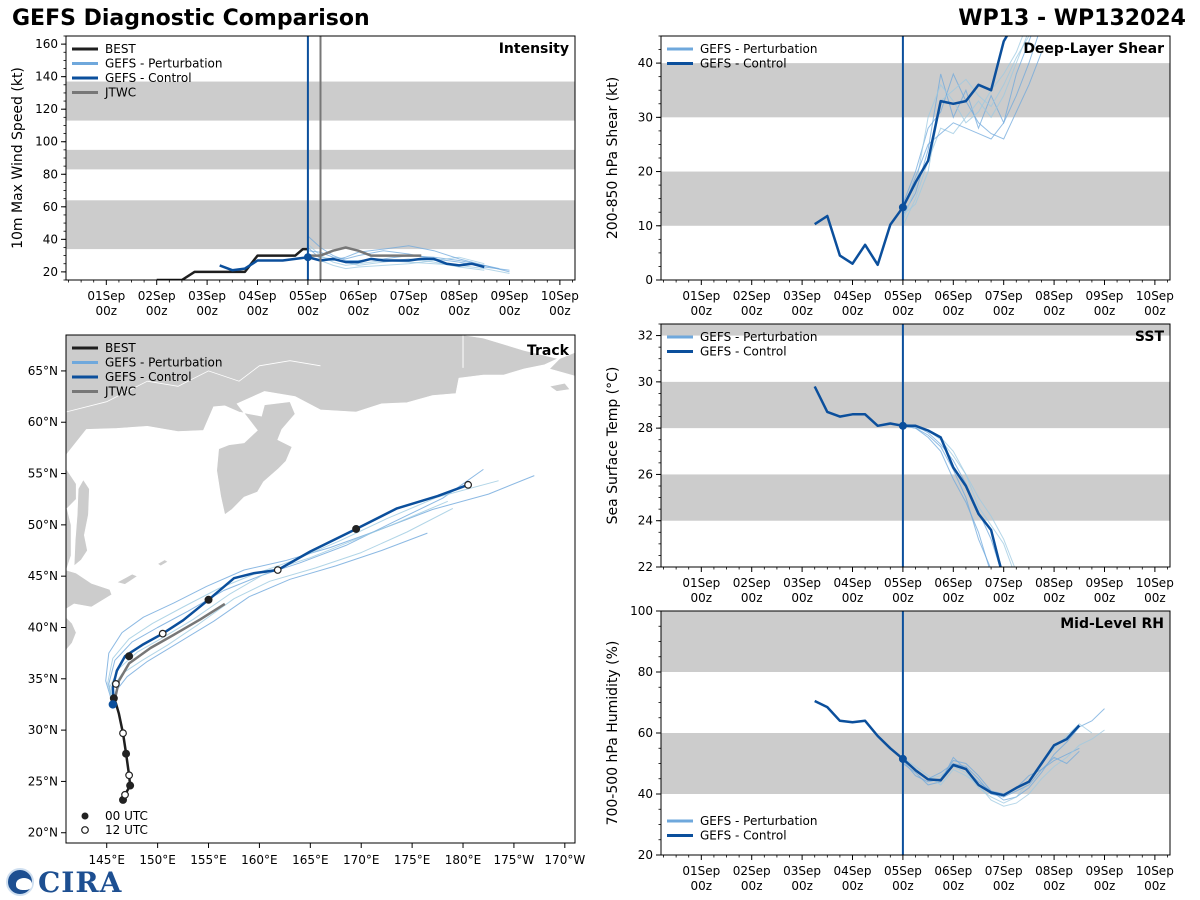  I want to click on shear-xtick-hour-8: 00z, so click(1105, 311).